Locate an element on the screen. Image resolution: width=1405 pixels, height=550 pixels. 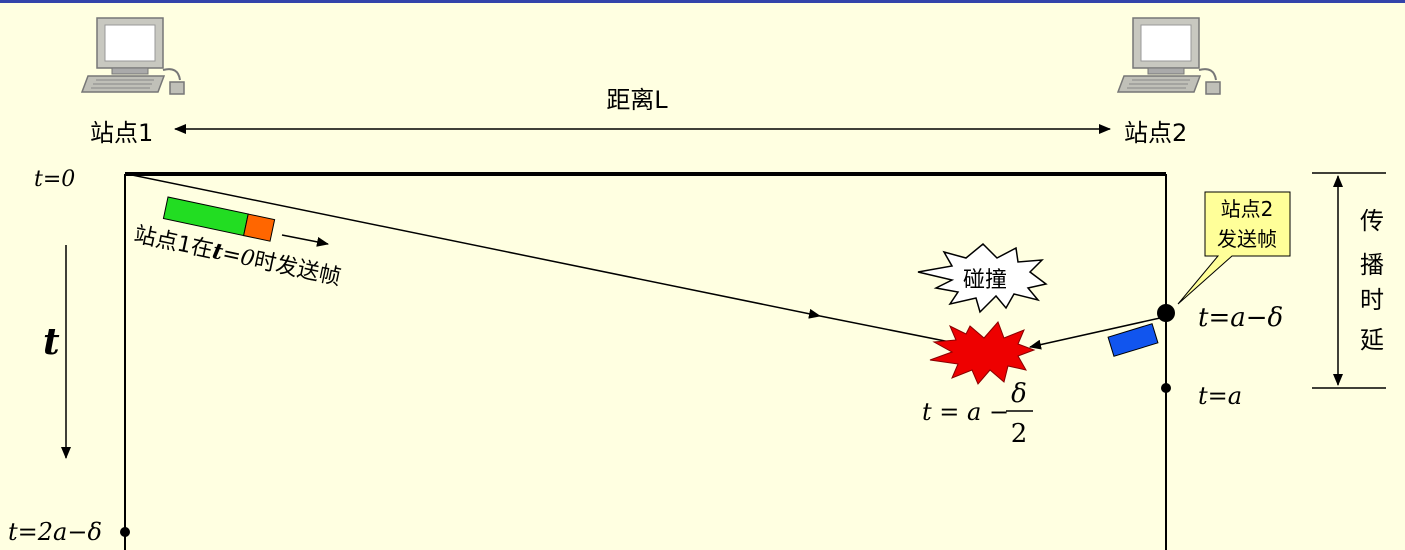
station2-callout is located at coordinates (1234, 248).